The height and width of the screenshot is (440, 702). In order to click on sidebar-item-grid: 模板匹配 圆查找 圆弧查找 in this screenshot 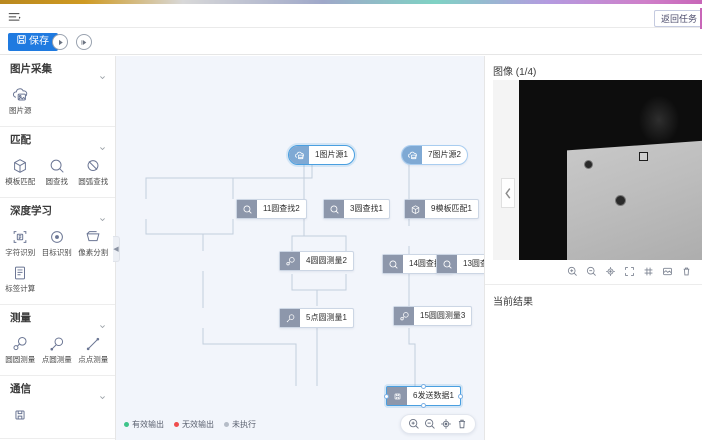, I will do `click(57, 172)`.